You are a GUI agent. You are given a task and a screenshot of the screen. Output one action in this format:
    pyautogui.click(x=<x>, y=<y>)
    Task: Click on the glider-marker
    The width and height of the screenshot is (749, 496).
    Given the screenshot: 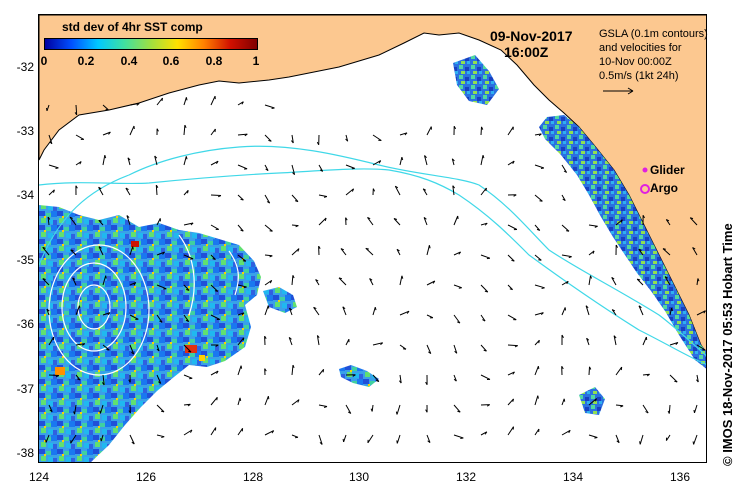 What is the action you would take?
    pyautogui.click(x=645, y=170)
    